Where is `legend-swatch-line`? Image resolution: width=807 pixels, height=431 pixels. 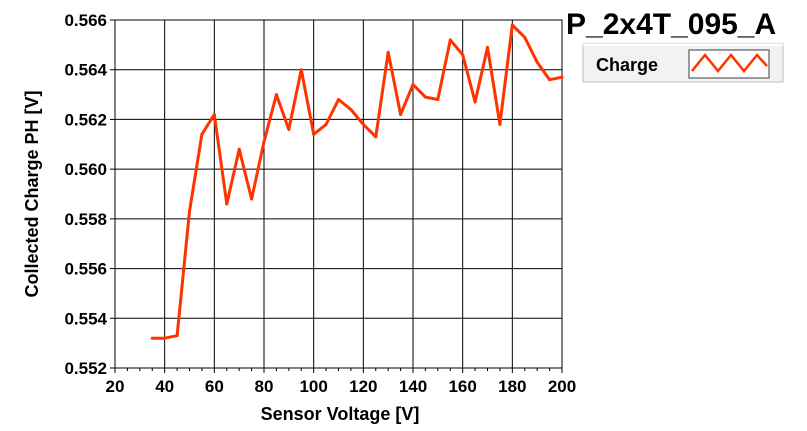 legend-swatch-line is located at coordinates (729, 63).